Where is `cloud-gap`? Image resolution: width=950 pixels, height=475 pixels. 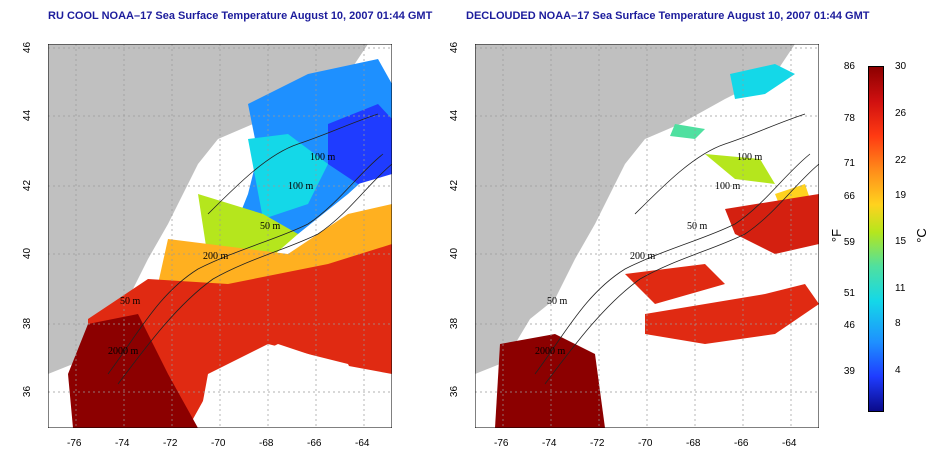
cloud-gap is located at coordinates (283, 386).